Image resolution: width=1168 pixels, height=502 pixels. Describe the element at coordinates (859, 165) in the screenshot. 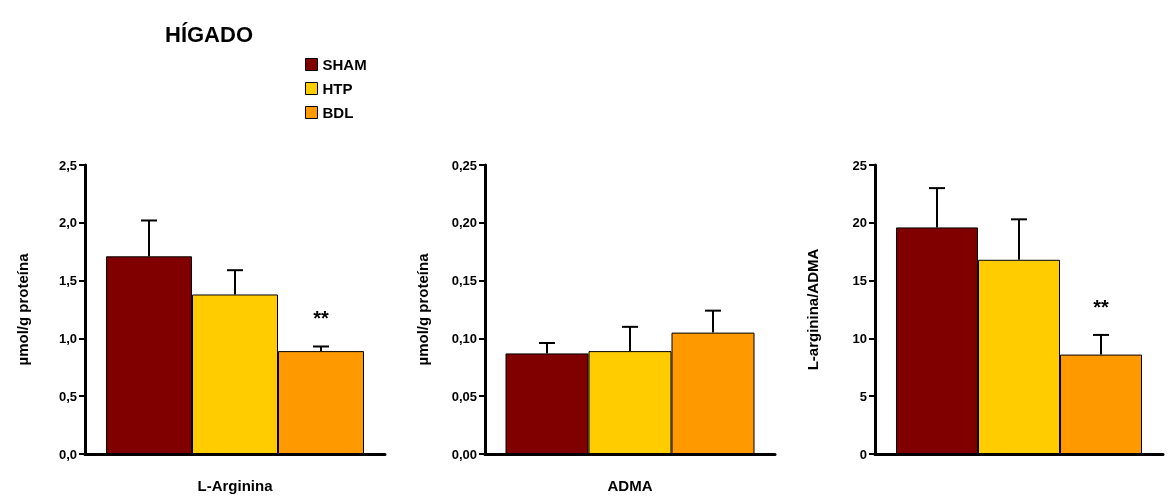

I see `y-tick-label: 25` at that location.